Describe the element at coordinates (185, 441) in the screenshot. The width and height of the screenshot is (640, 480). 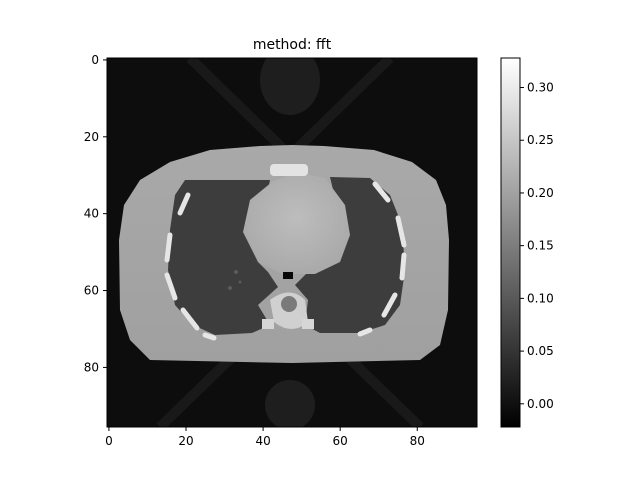
I see `x-tick-label: 20` at that location.